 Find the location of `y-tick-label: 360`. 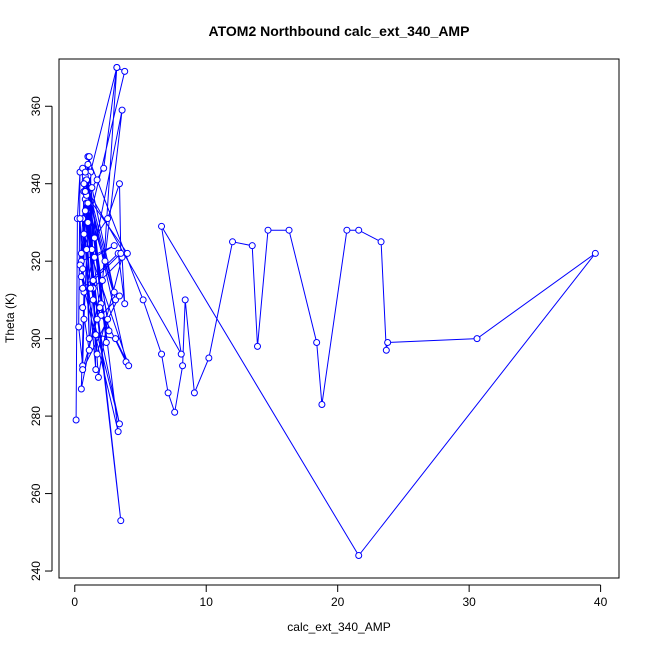

y-tick-label: 360 is located at coordinates (36, 106).